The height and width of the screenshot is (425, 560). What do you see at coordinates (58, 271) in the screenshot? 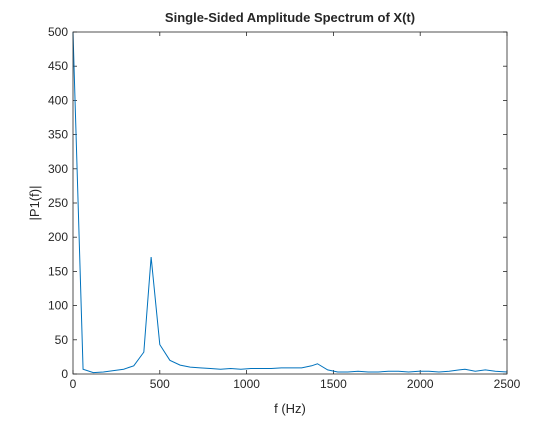
I see `y-tick-label: 150` at bounding box center [58, 271].